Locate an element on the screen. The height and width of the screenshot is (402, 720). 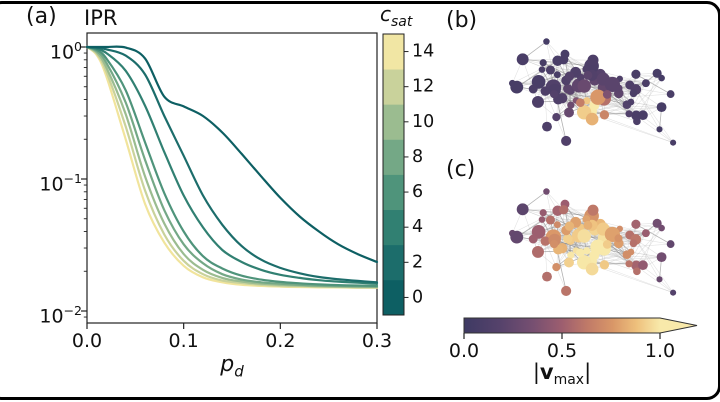
x-tick-label: 0.3 is located at coordinates (377, 341).